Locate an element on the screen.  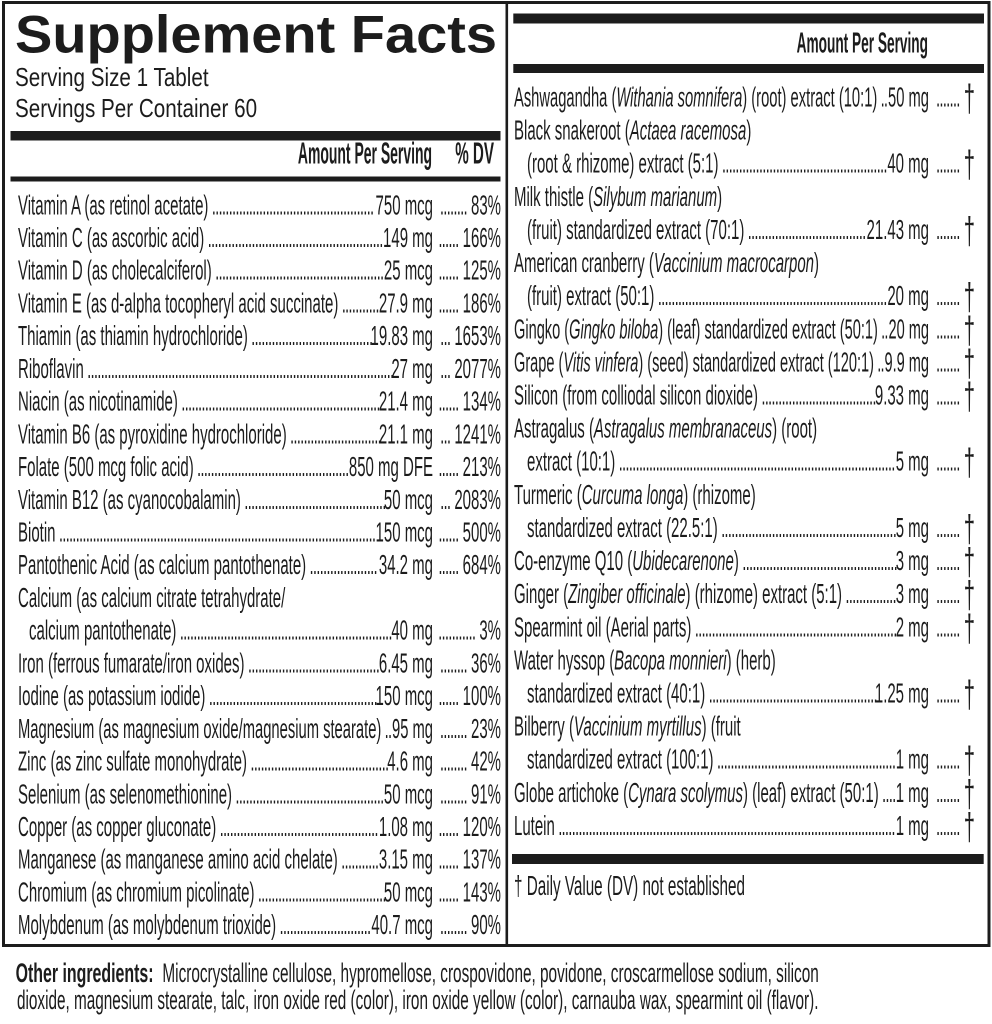
svg-text: Servings Per Container 60 is located at coordinates (136, 108).